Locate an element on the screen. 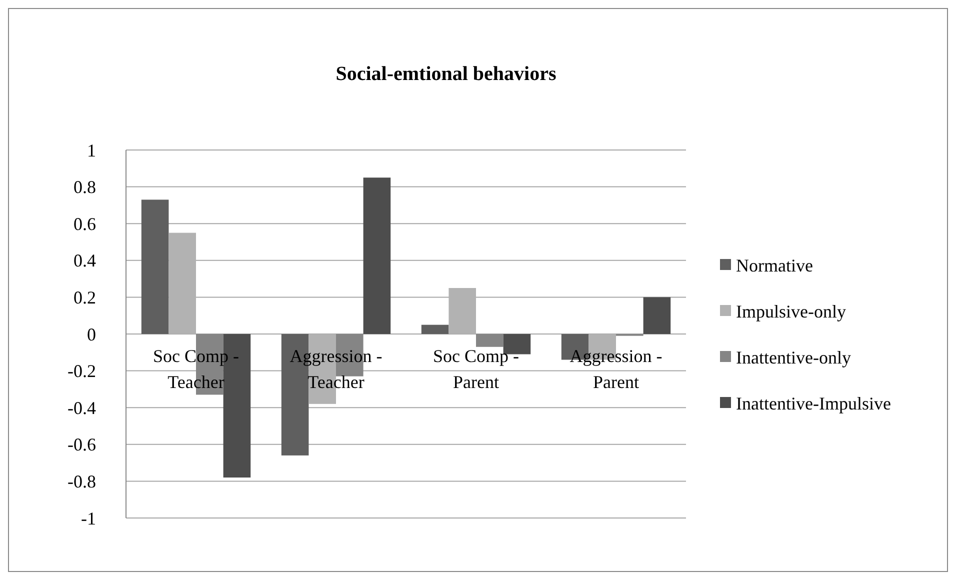 Image resolution: width=956 pixels, height=580 pixels. y-tick-label: -0.4 is located at coordinates (82, 408).